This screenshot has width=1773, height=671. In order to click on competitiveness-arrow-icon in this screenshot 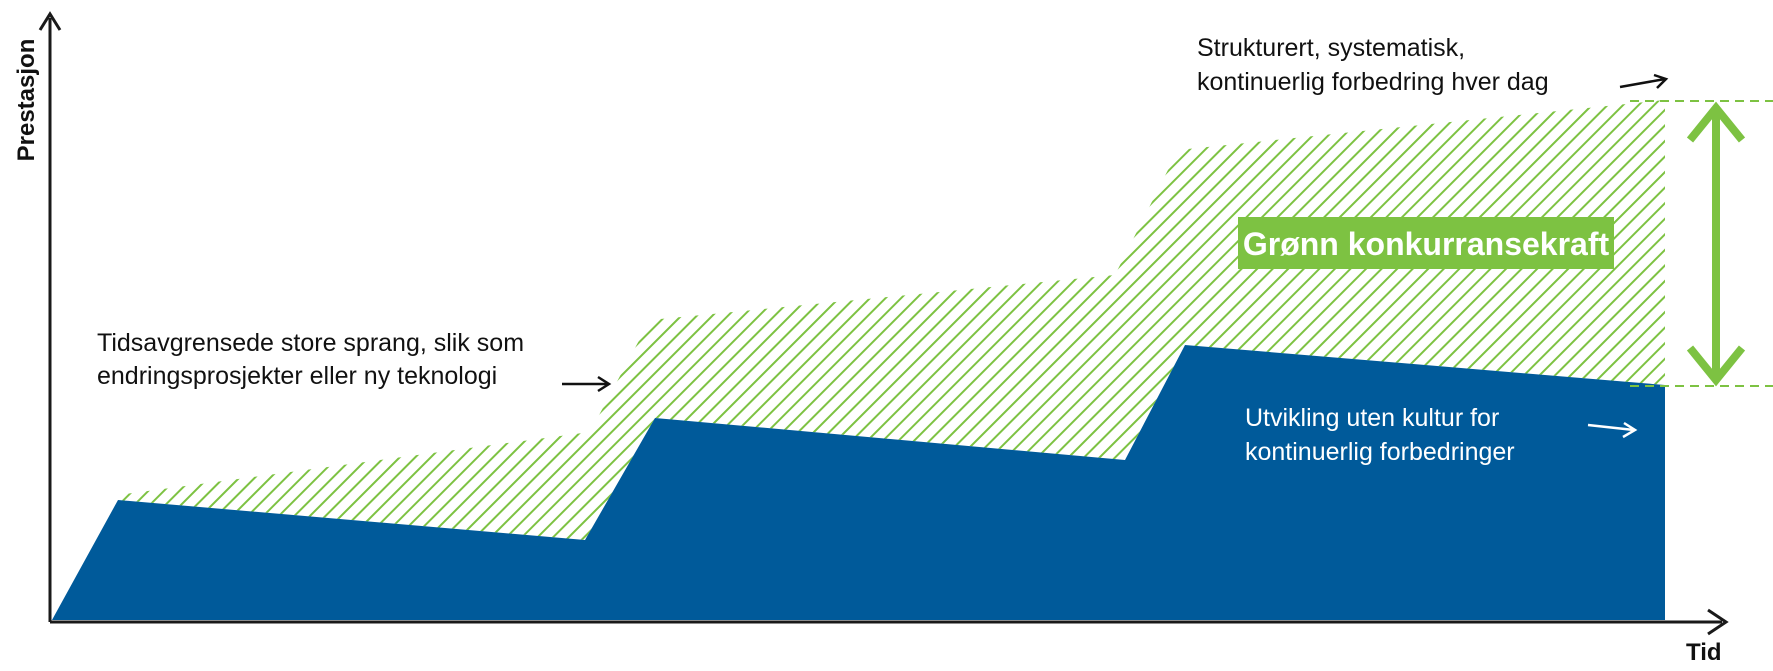, I will do `click(1716, 244)`.